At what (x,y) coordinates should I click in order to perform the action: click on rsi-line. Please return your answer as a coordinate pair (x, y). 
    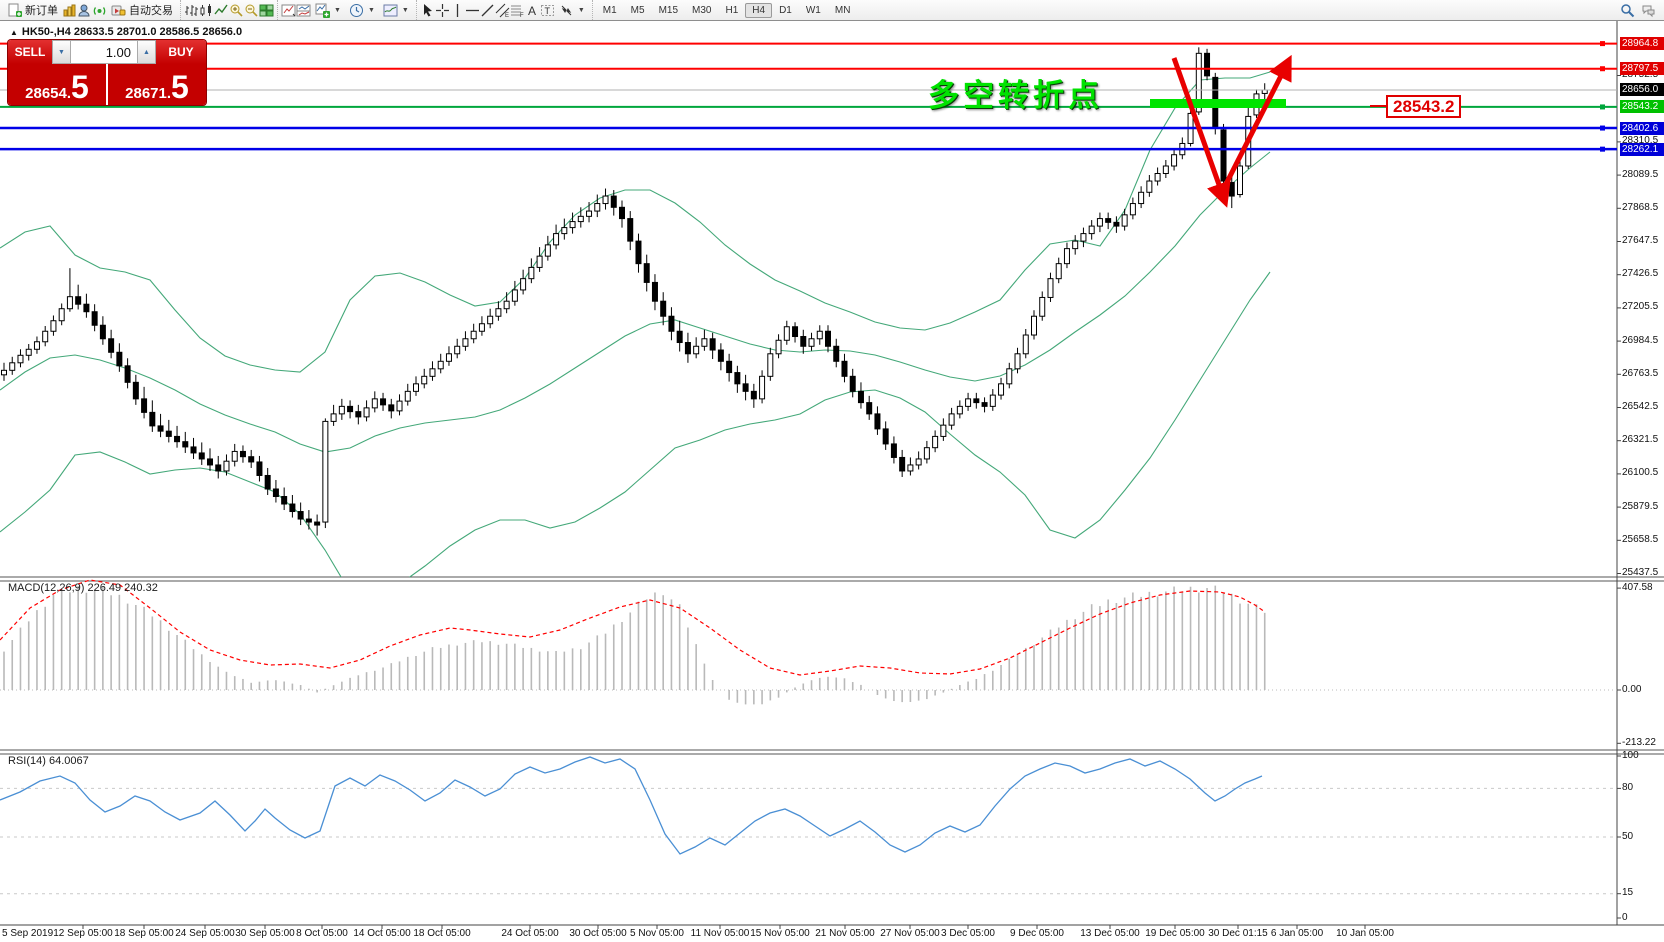
    Looking at the image, I should click on (631, 805).